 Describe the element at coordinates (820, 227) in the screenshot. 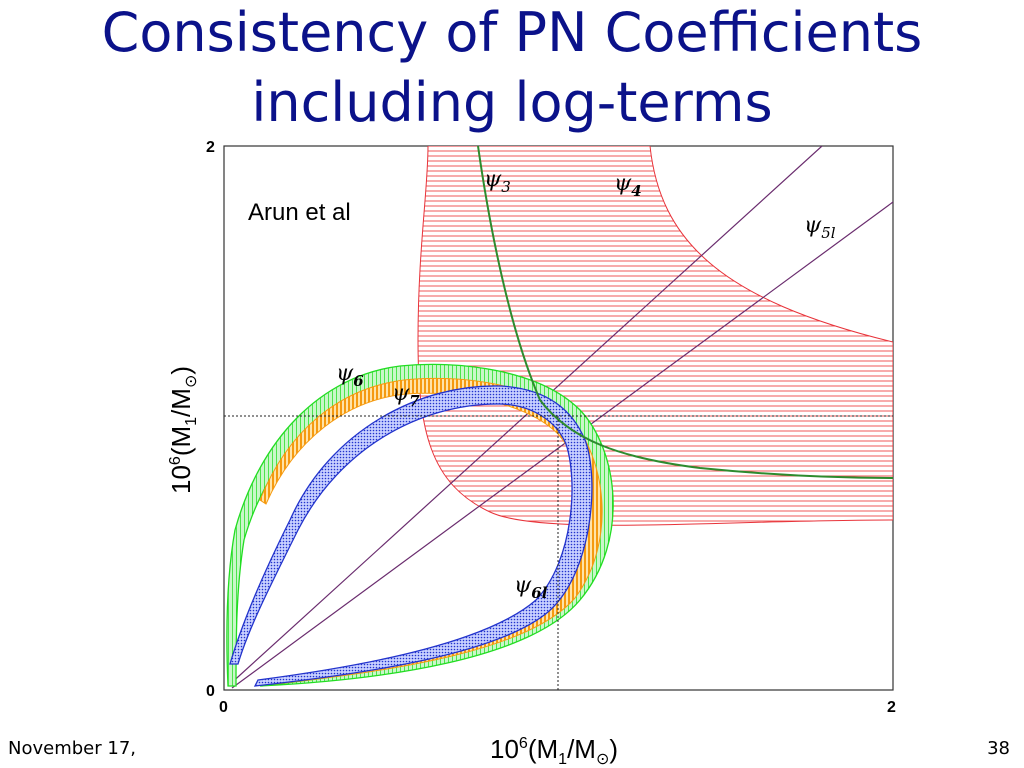

I see `psi5l-label: ψ5l` at that location.